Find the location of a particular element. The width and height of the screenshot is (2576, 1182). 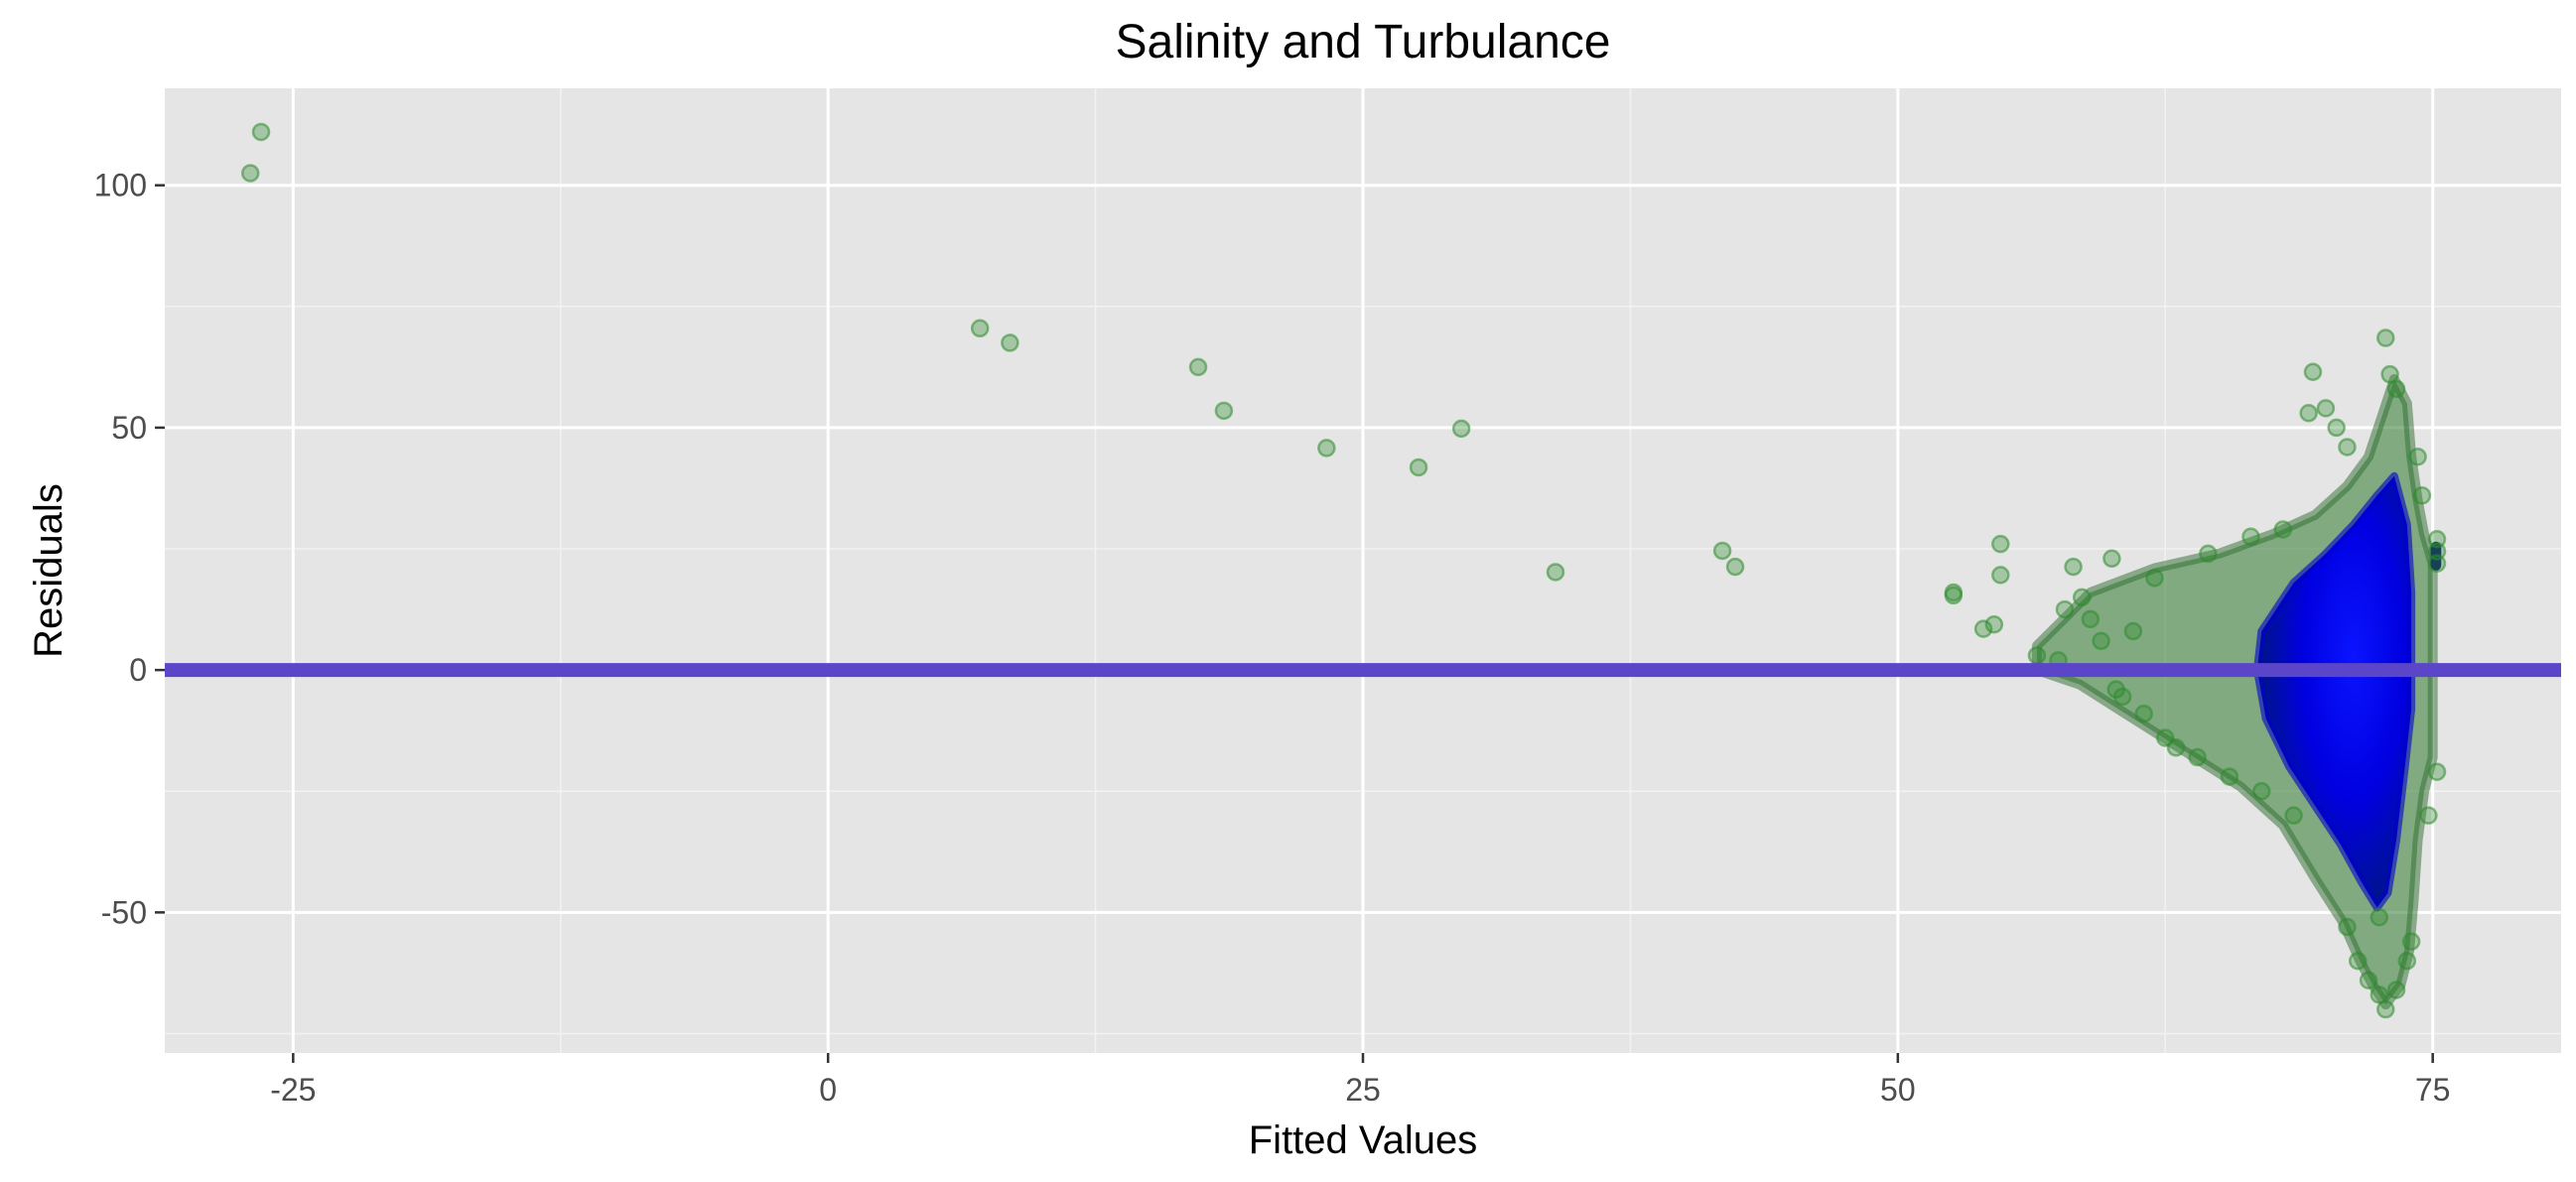

dense-cloud-blue is located at coordinates (2334, 691).